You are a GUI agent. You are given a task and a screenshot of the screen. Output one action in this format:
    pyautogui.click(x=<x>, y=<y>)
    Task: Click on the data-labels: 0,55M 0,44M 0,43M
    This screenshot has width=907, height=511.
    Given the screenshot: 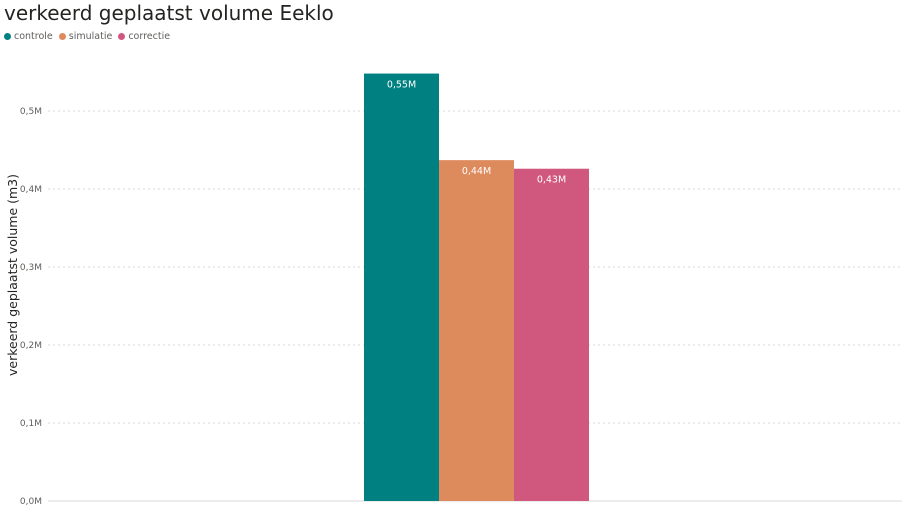 What is the action you would take?
    pyautogui.click(x=476, y=133)
    